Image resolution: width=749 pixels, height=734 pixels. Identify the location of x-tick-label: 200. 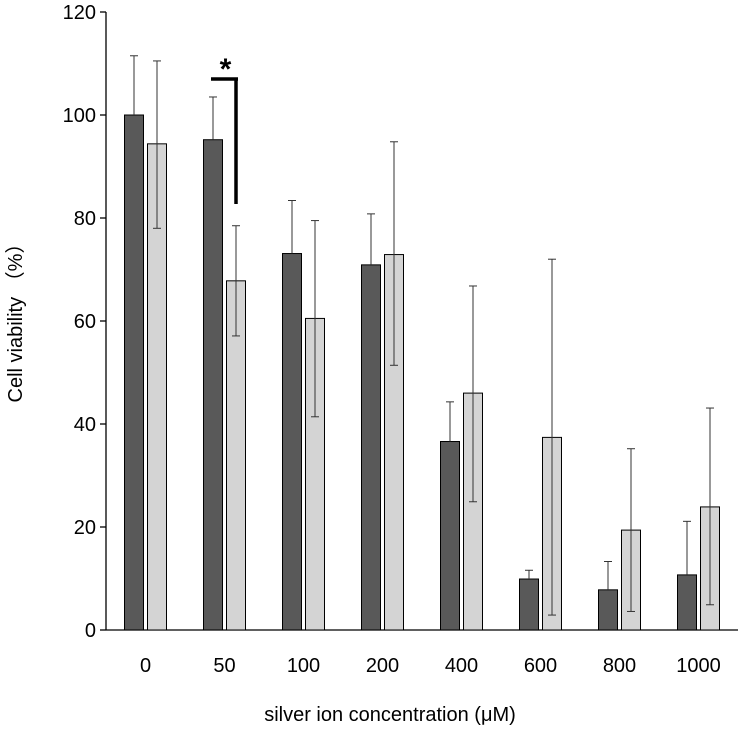
(382, 666).